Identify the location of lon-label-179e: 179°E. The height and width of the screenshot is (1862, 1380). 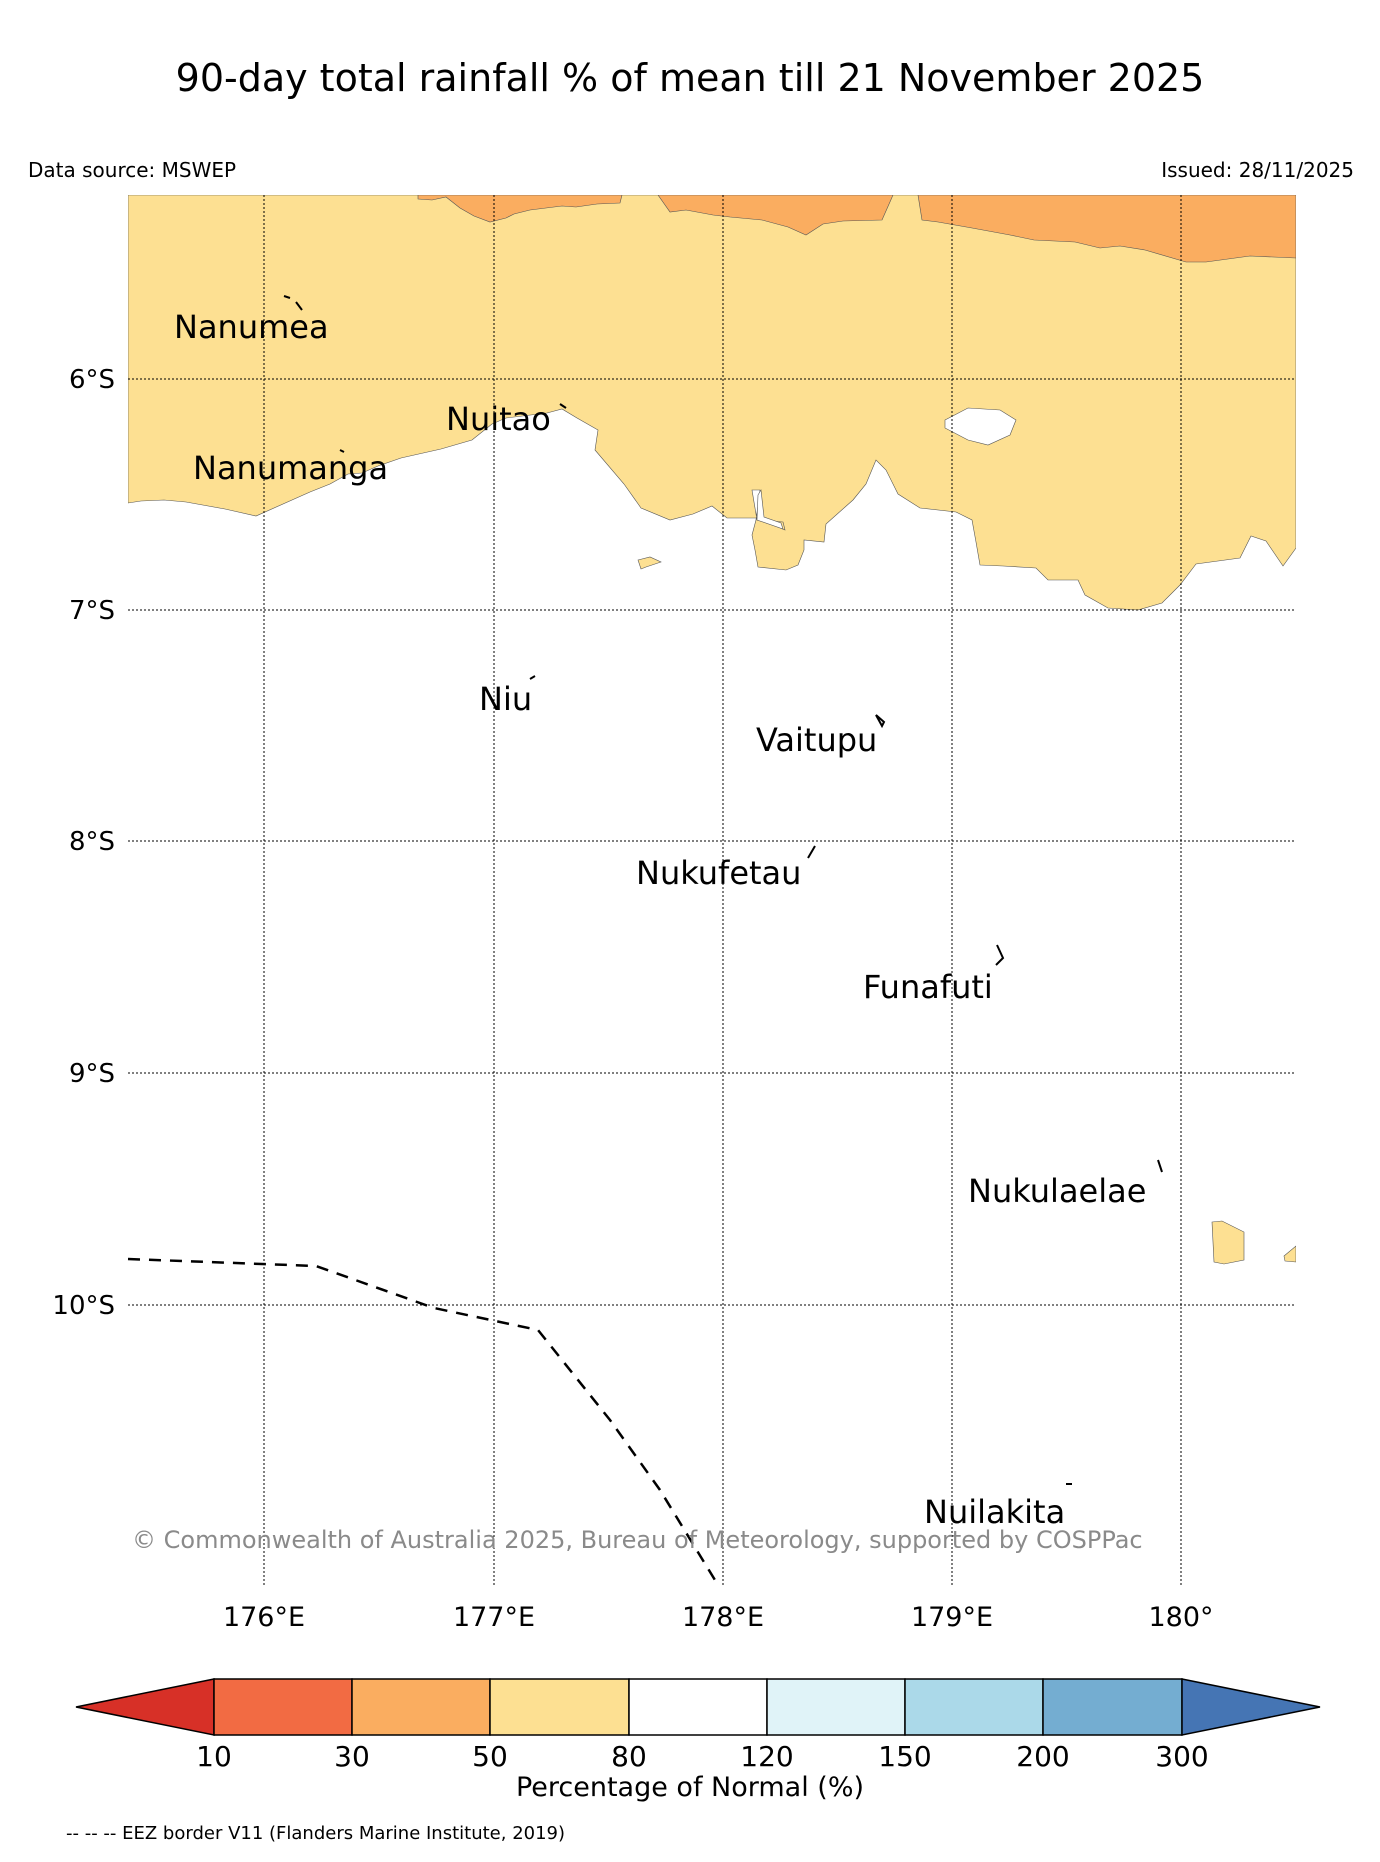
(952, 1617).